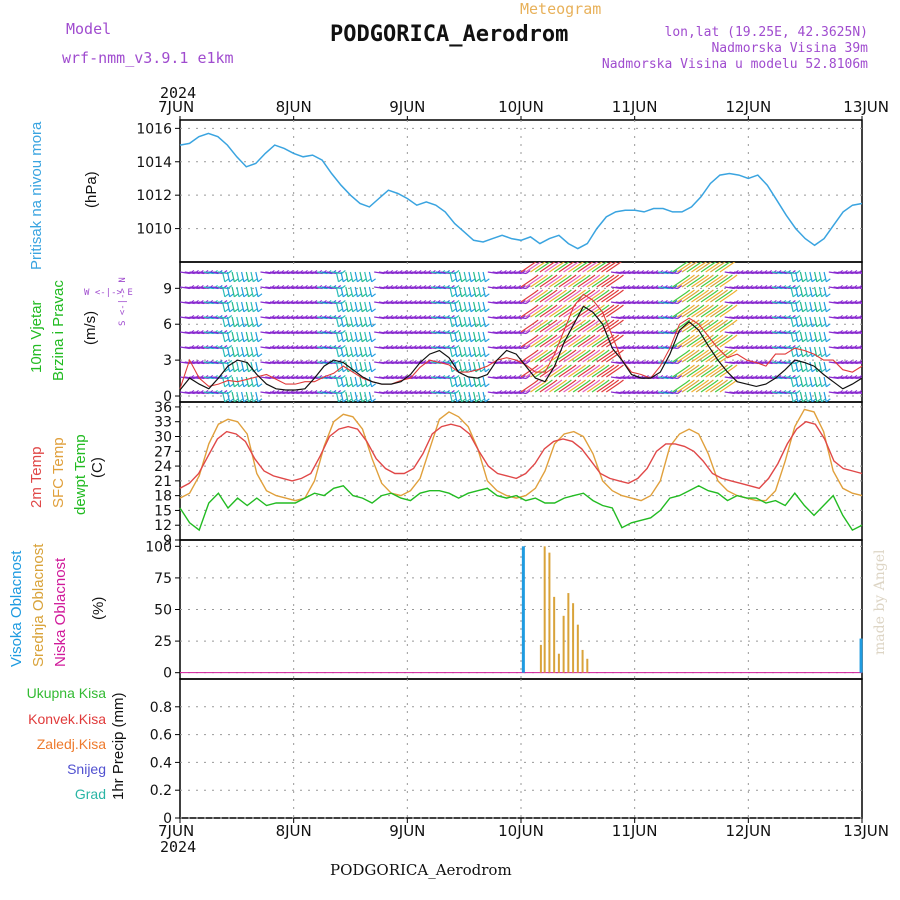  What do you see at coordinates (587, 665) in the screenshot?
I see `mid-cloud-bar` at bounding box center [587, 665].